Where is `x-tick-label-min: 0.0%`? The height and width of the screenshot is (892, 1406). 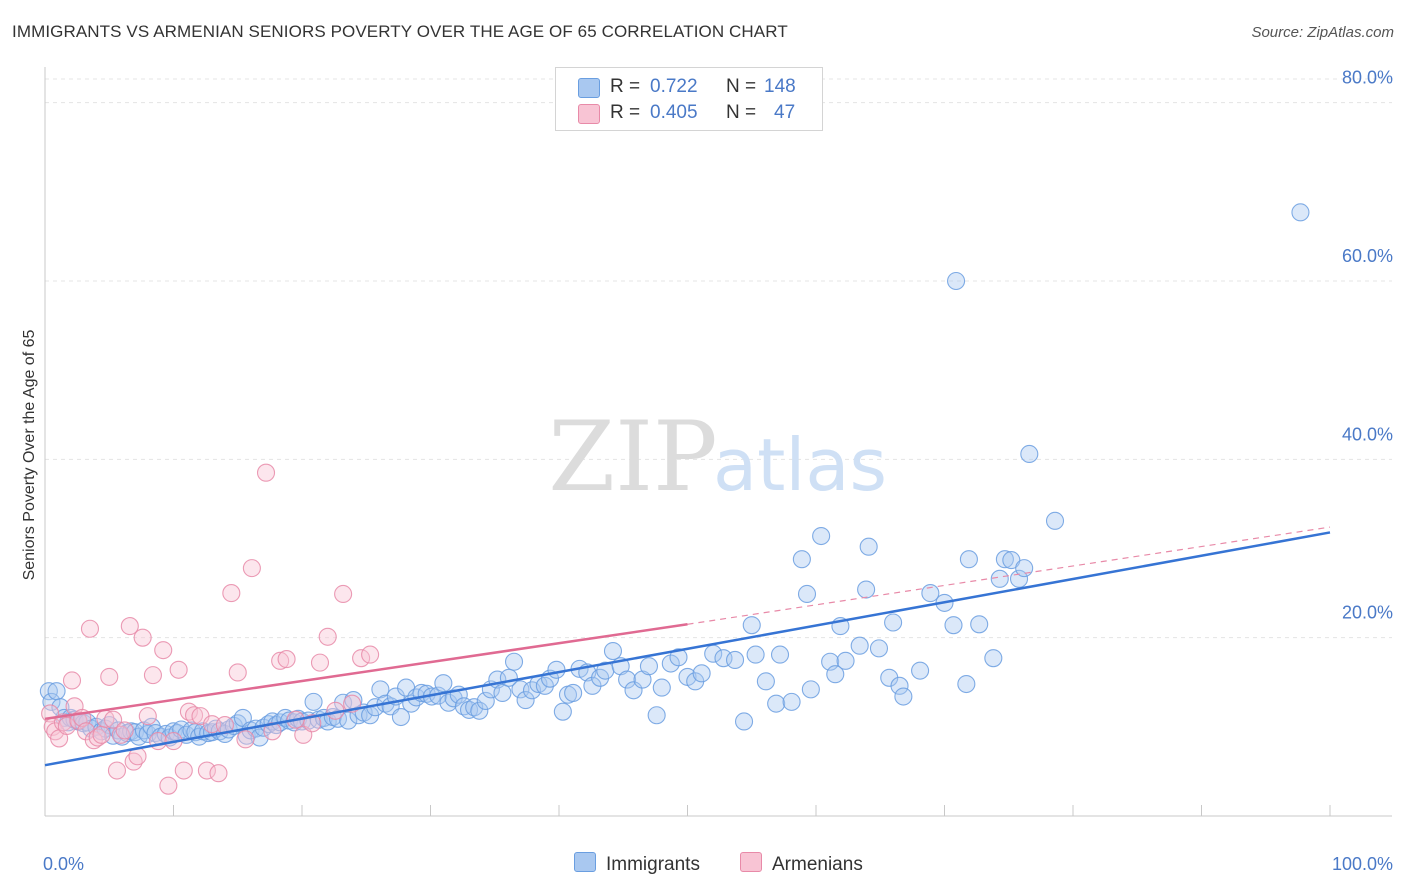 x-tick-label-min: 0.0% is located at coordinates (63, 864).